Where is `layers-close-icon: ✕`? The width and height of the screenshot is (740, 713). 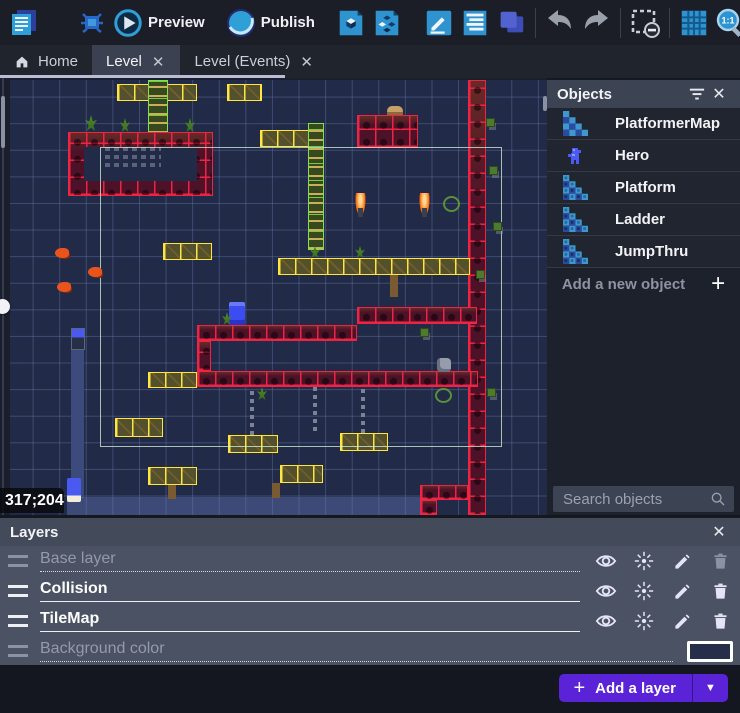 layers-close-icon: ✕ is located at coordinates (719, 532).